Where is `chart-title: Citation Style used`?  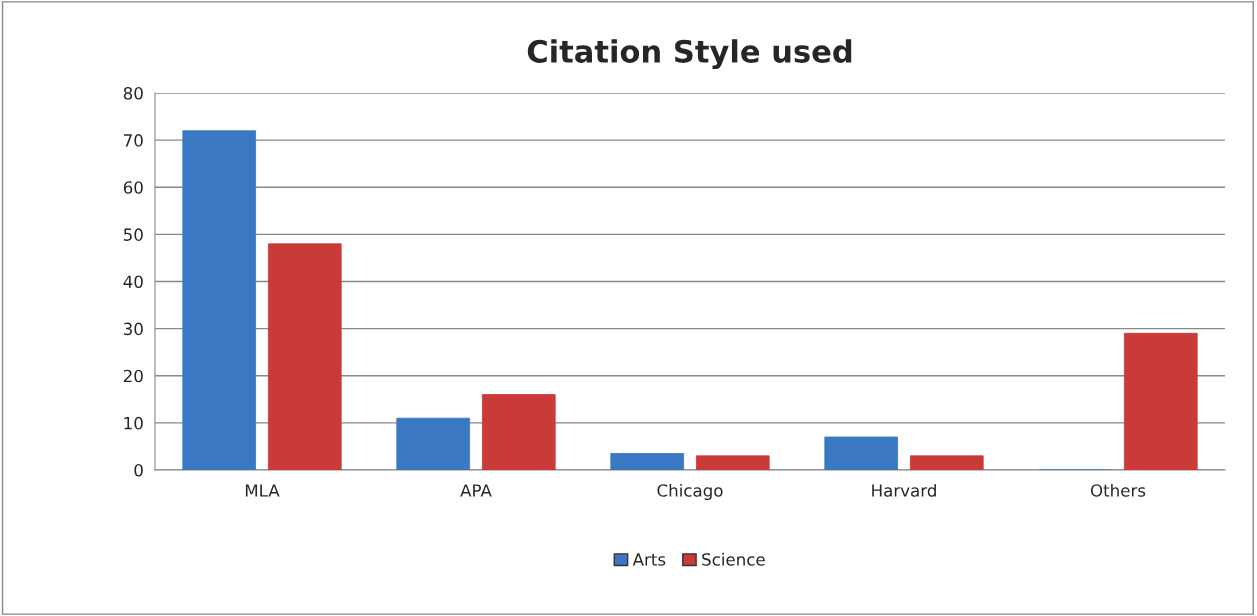 chart-title: Citation Style used is located at coordinates (689, 54).